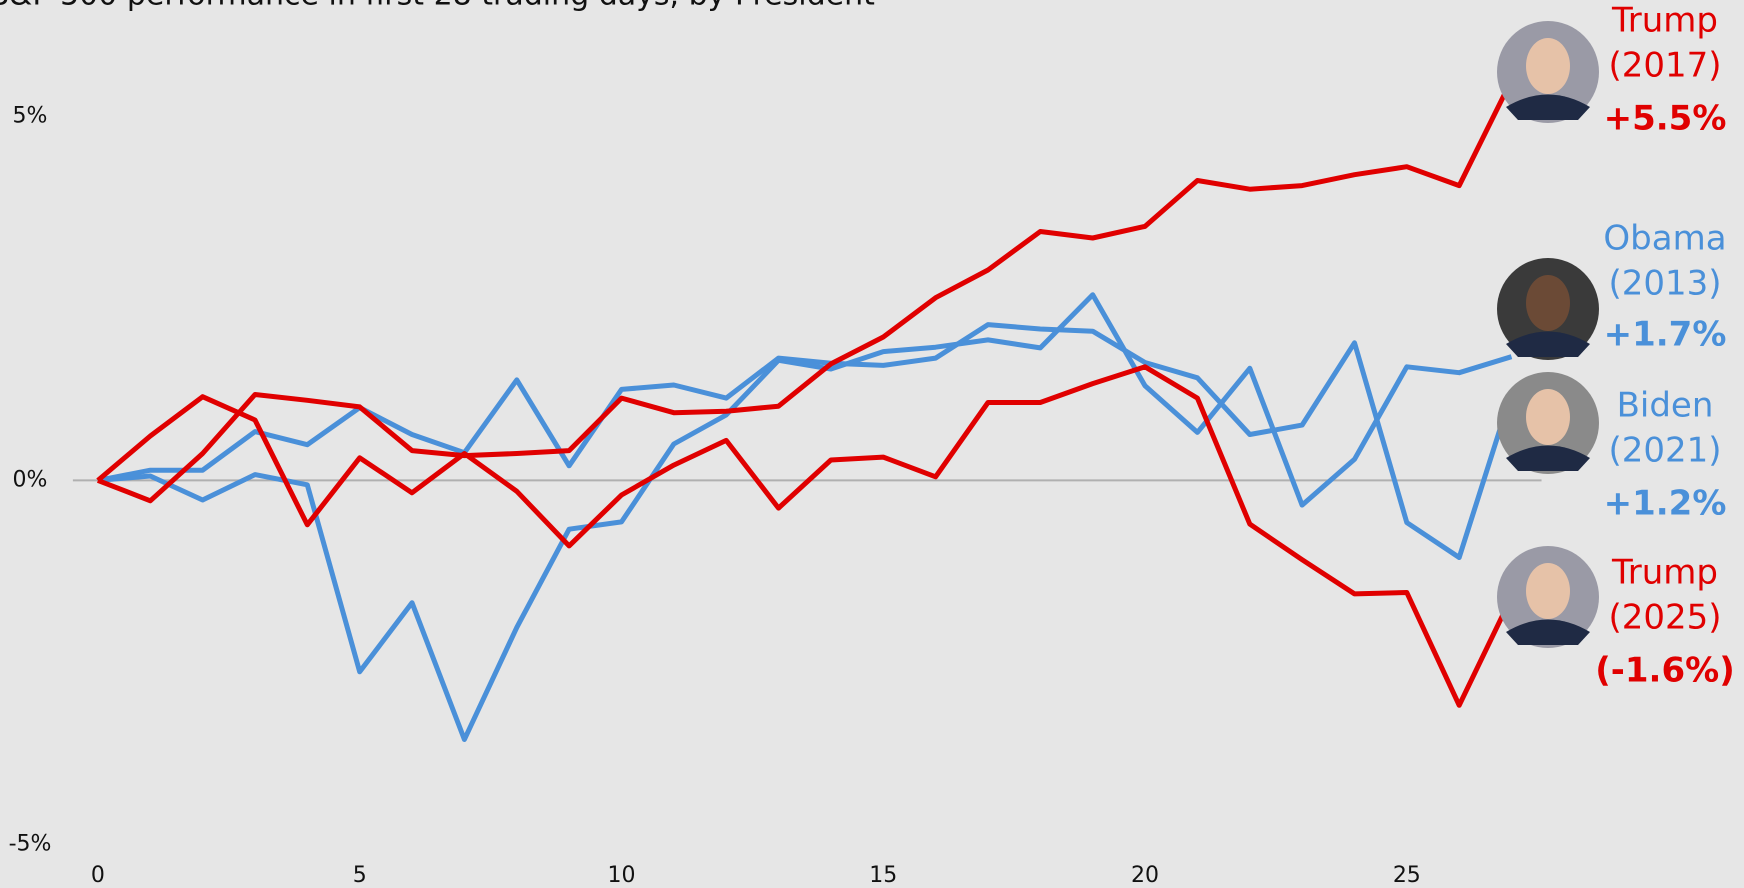 The width and height of the screenshot is (1744, 888). Describe the element at coordinates (621, 875) in the screenshot. I see `x-tick-label: 10` at that location.